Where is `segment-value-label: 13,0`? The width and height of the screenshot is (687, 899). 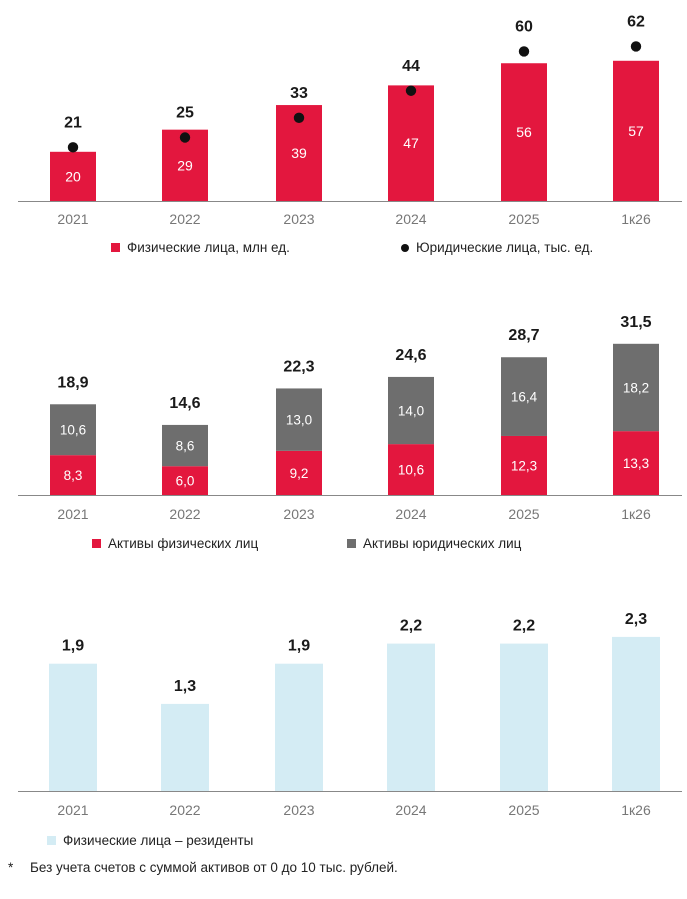
segment-value-label: 13,0 is located at coordinates (299, 420).